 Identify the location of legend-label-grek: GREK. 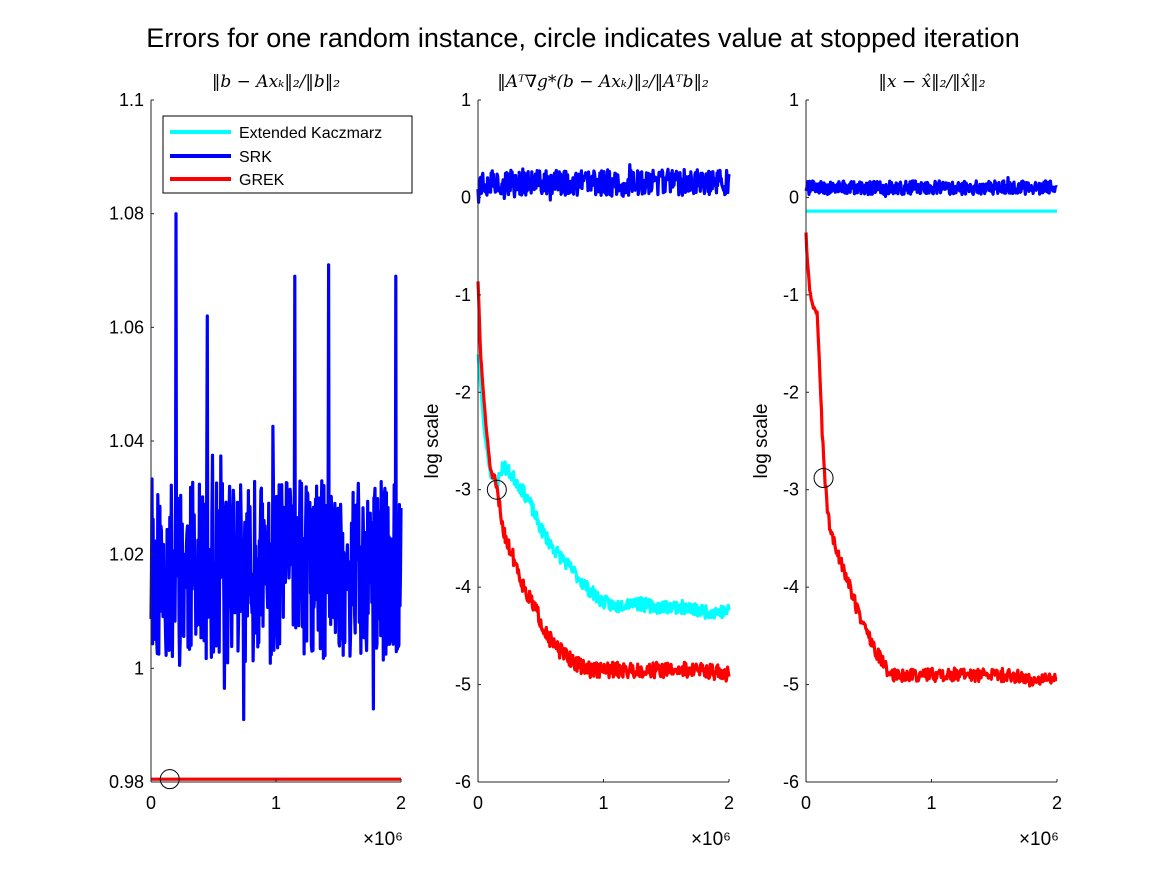
(262, 180).